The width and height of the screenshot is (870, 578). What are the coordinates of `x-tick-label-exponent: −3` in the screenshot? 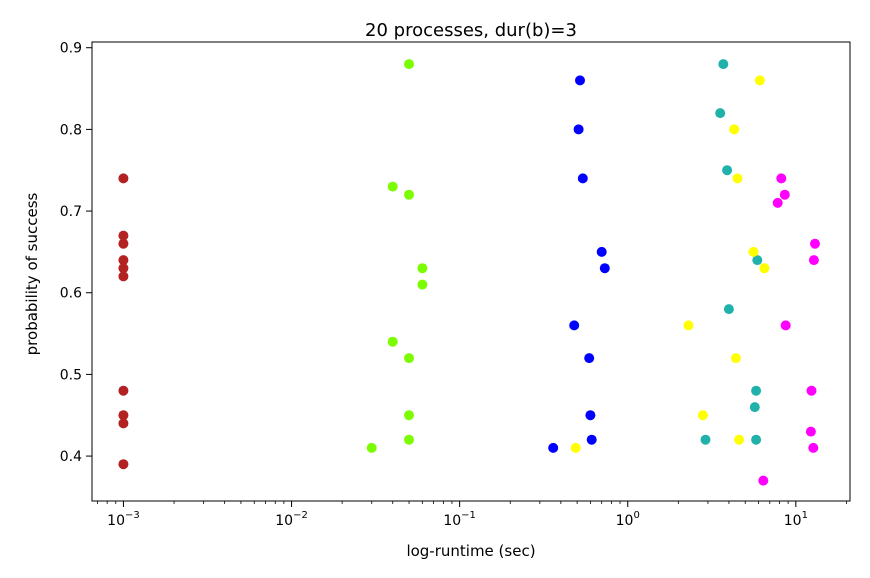 It's located at (132, 515).